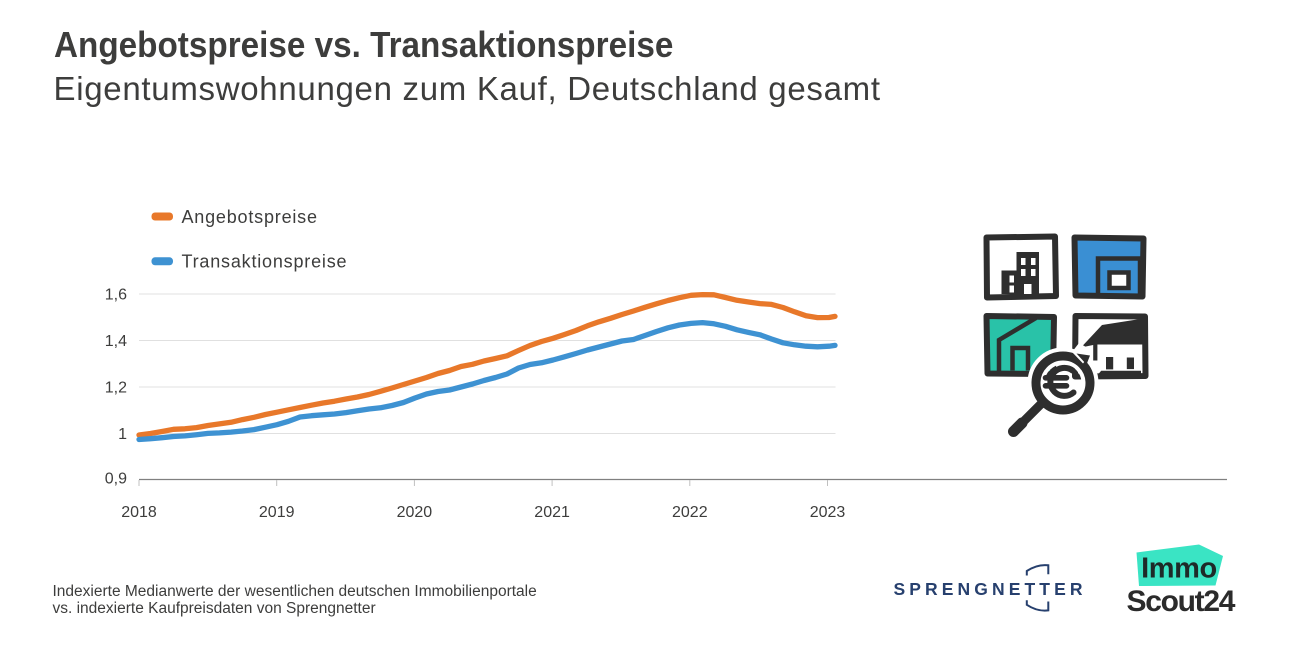  What do you see at coordinates (415, 512) in the screenshot?
I see `svg-text: 2020` at bounding box center [415, 512].